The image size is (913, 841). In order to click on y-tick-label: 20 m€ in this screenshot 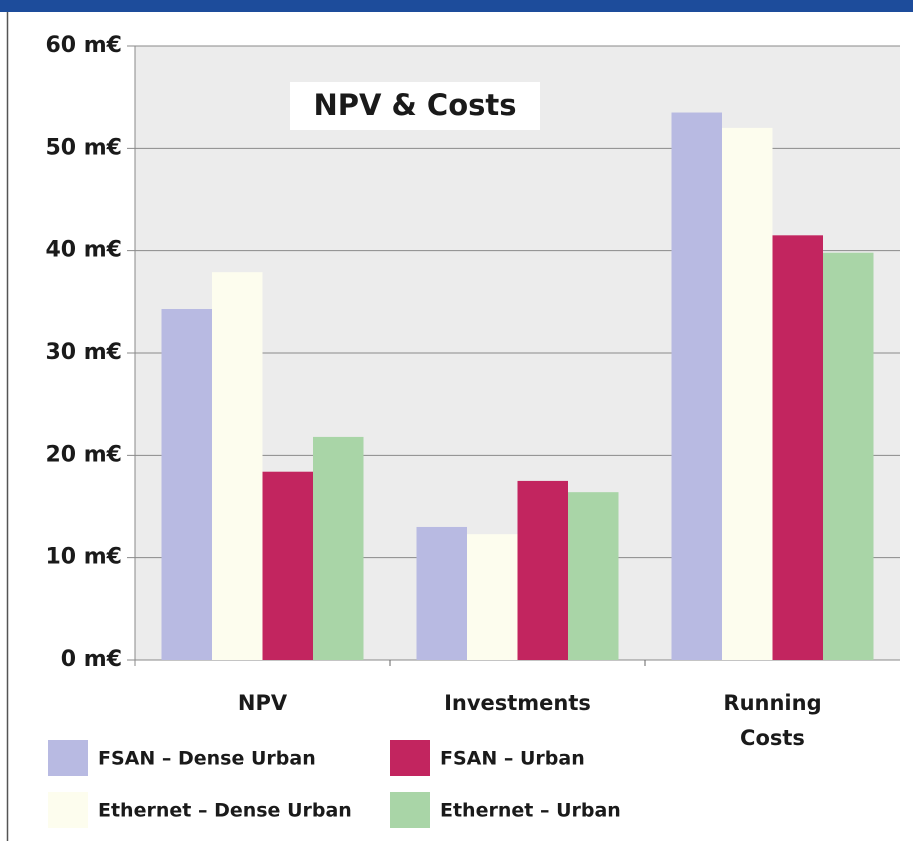, I will do `click(83, 454)`.